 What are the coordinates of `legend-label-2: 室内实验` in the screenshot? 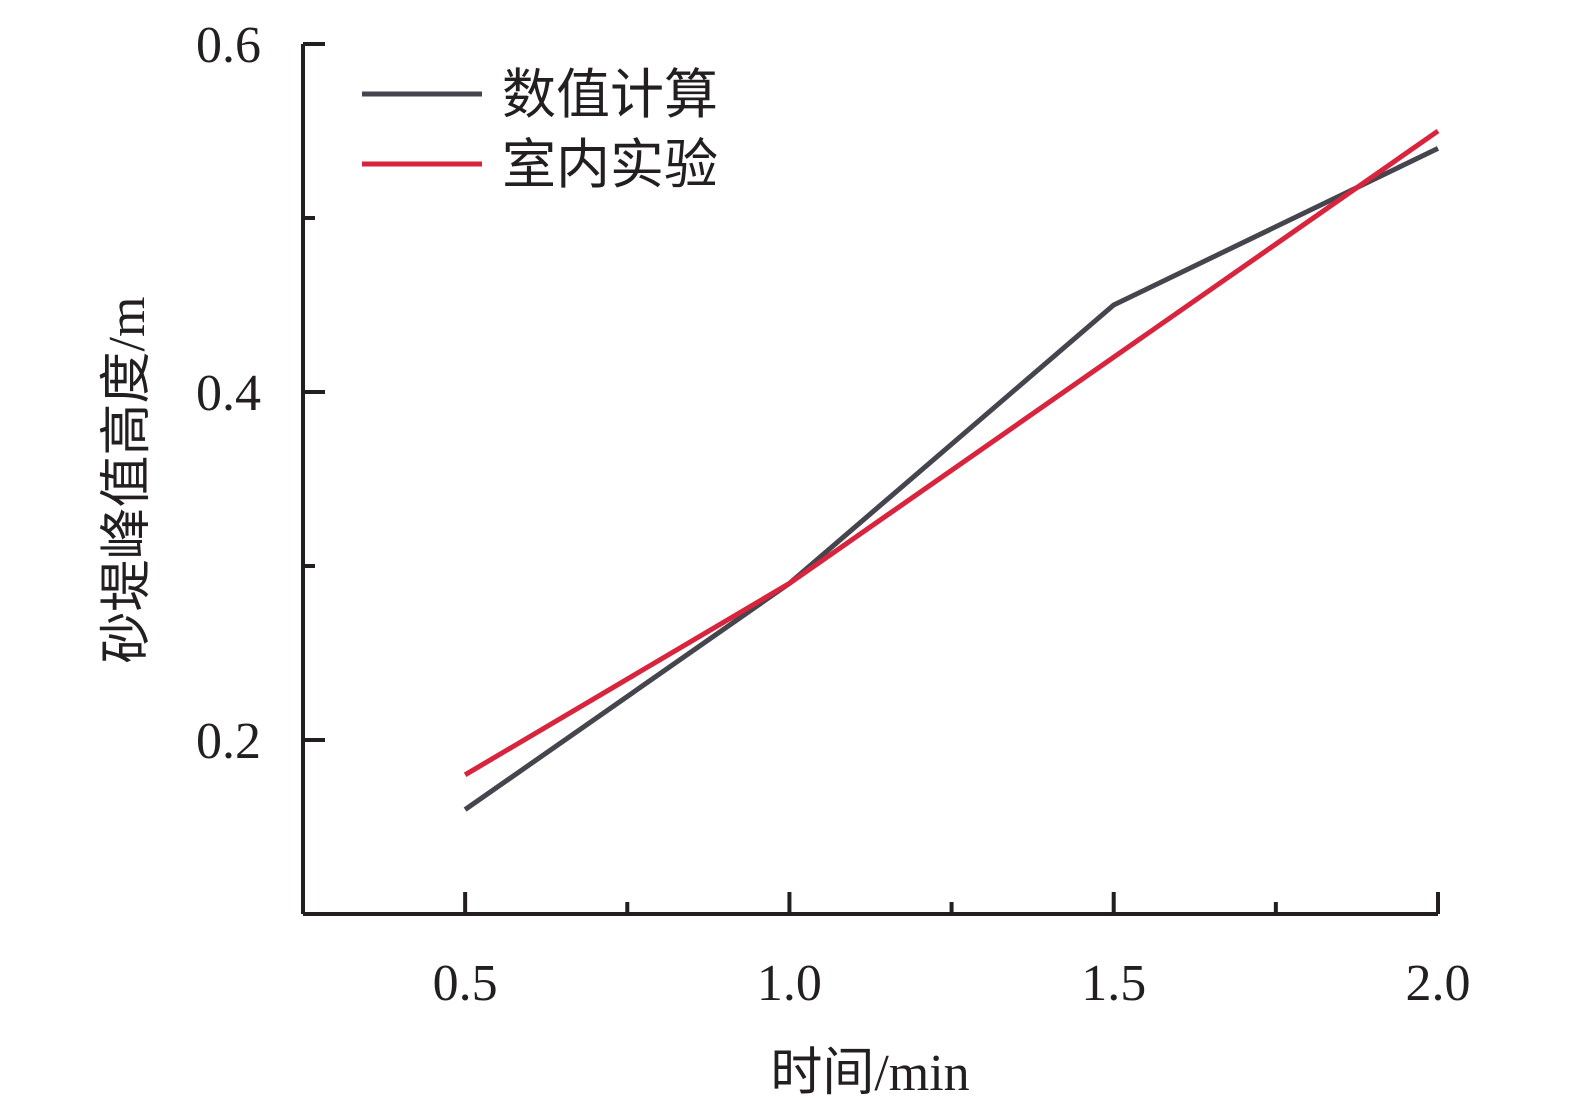 It's located at (610, 165).